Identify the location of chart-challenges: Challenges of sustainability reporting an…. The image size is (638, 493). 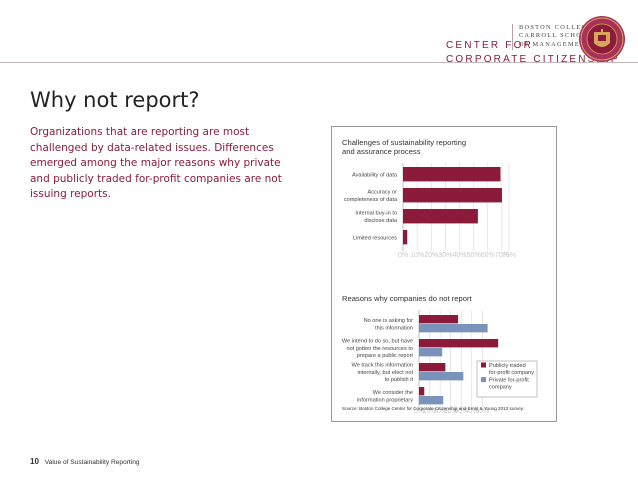
(429, 198).